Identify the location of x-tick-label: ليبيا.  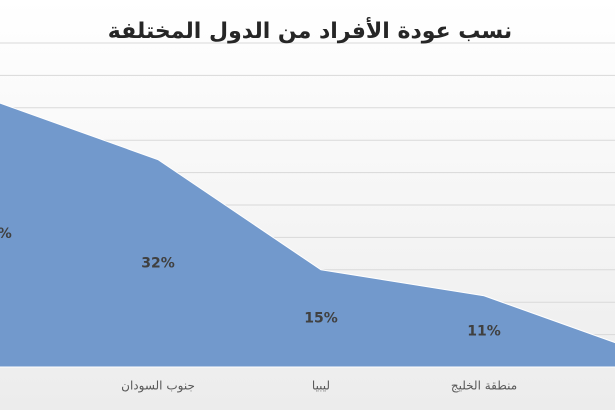
(321, 386).